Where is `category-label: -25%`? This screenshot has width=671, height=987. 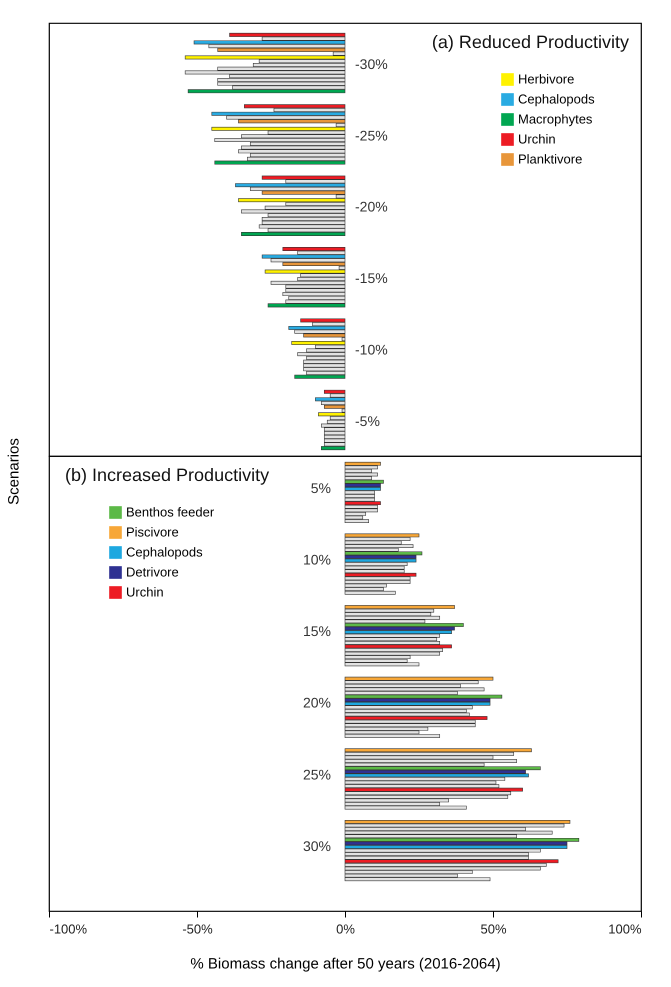 category-label: -25% is located at coordinates (371, 135).